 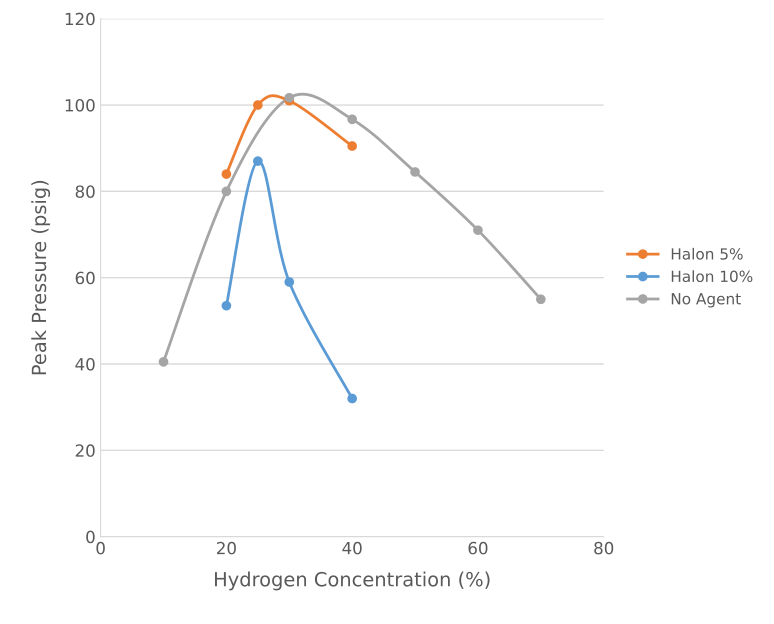 What do you see at coordinates (352, 581) in the screenshot?
I see `x-axis-title: Hydrogen Concentration (%)` at bounding box center [352, 581].